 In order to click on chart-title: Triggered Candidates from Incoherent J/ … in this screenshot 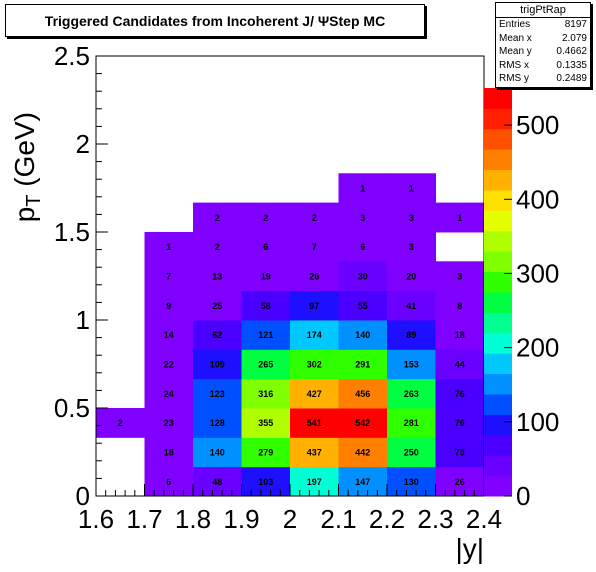, I will do `click(215, 20)`.